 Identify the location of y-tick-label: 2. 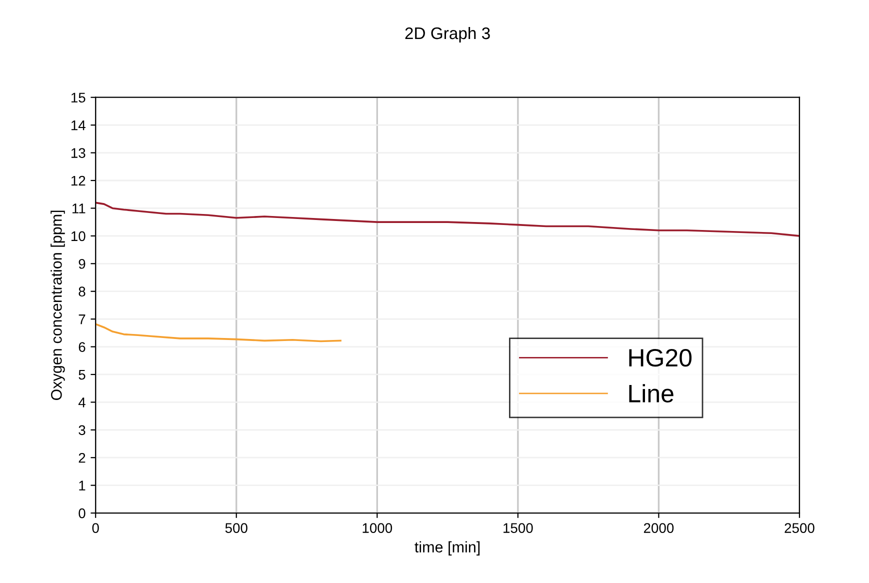
(82, 457).